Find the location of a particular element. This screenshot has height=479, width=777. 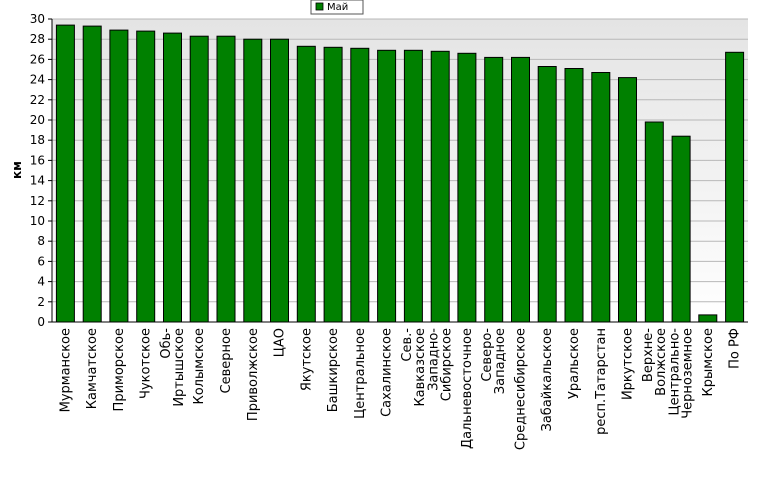

x-tick-label-line: Среднесибирское is located at coordinates (521, 389).